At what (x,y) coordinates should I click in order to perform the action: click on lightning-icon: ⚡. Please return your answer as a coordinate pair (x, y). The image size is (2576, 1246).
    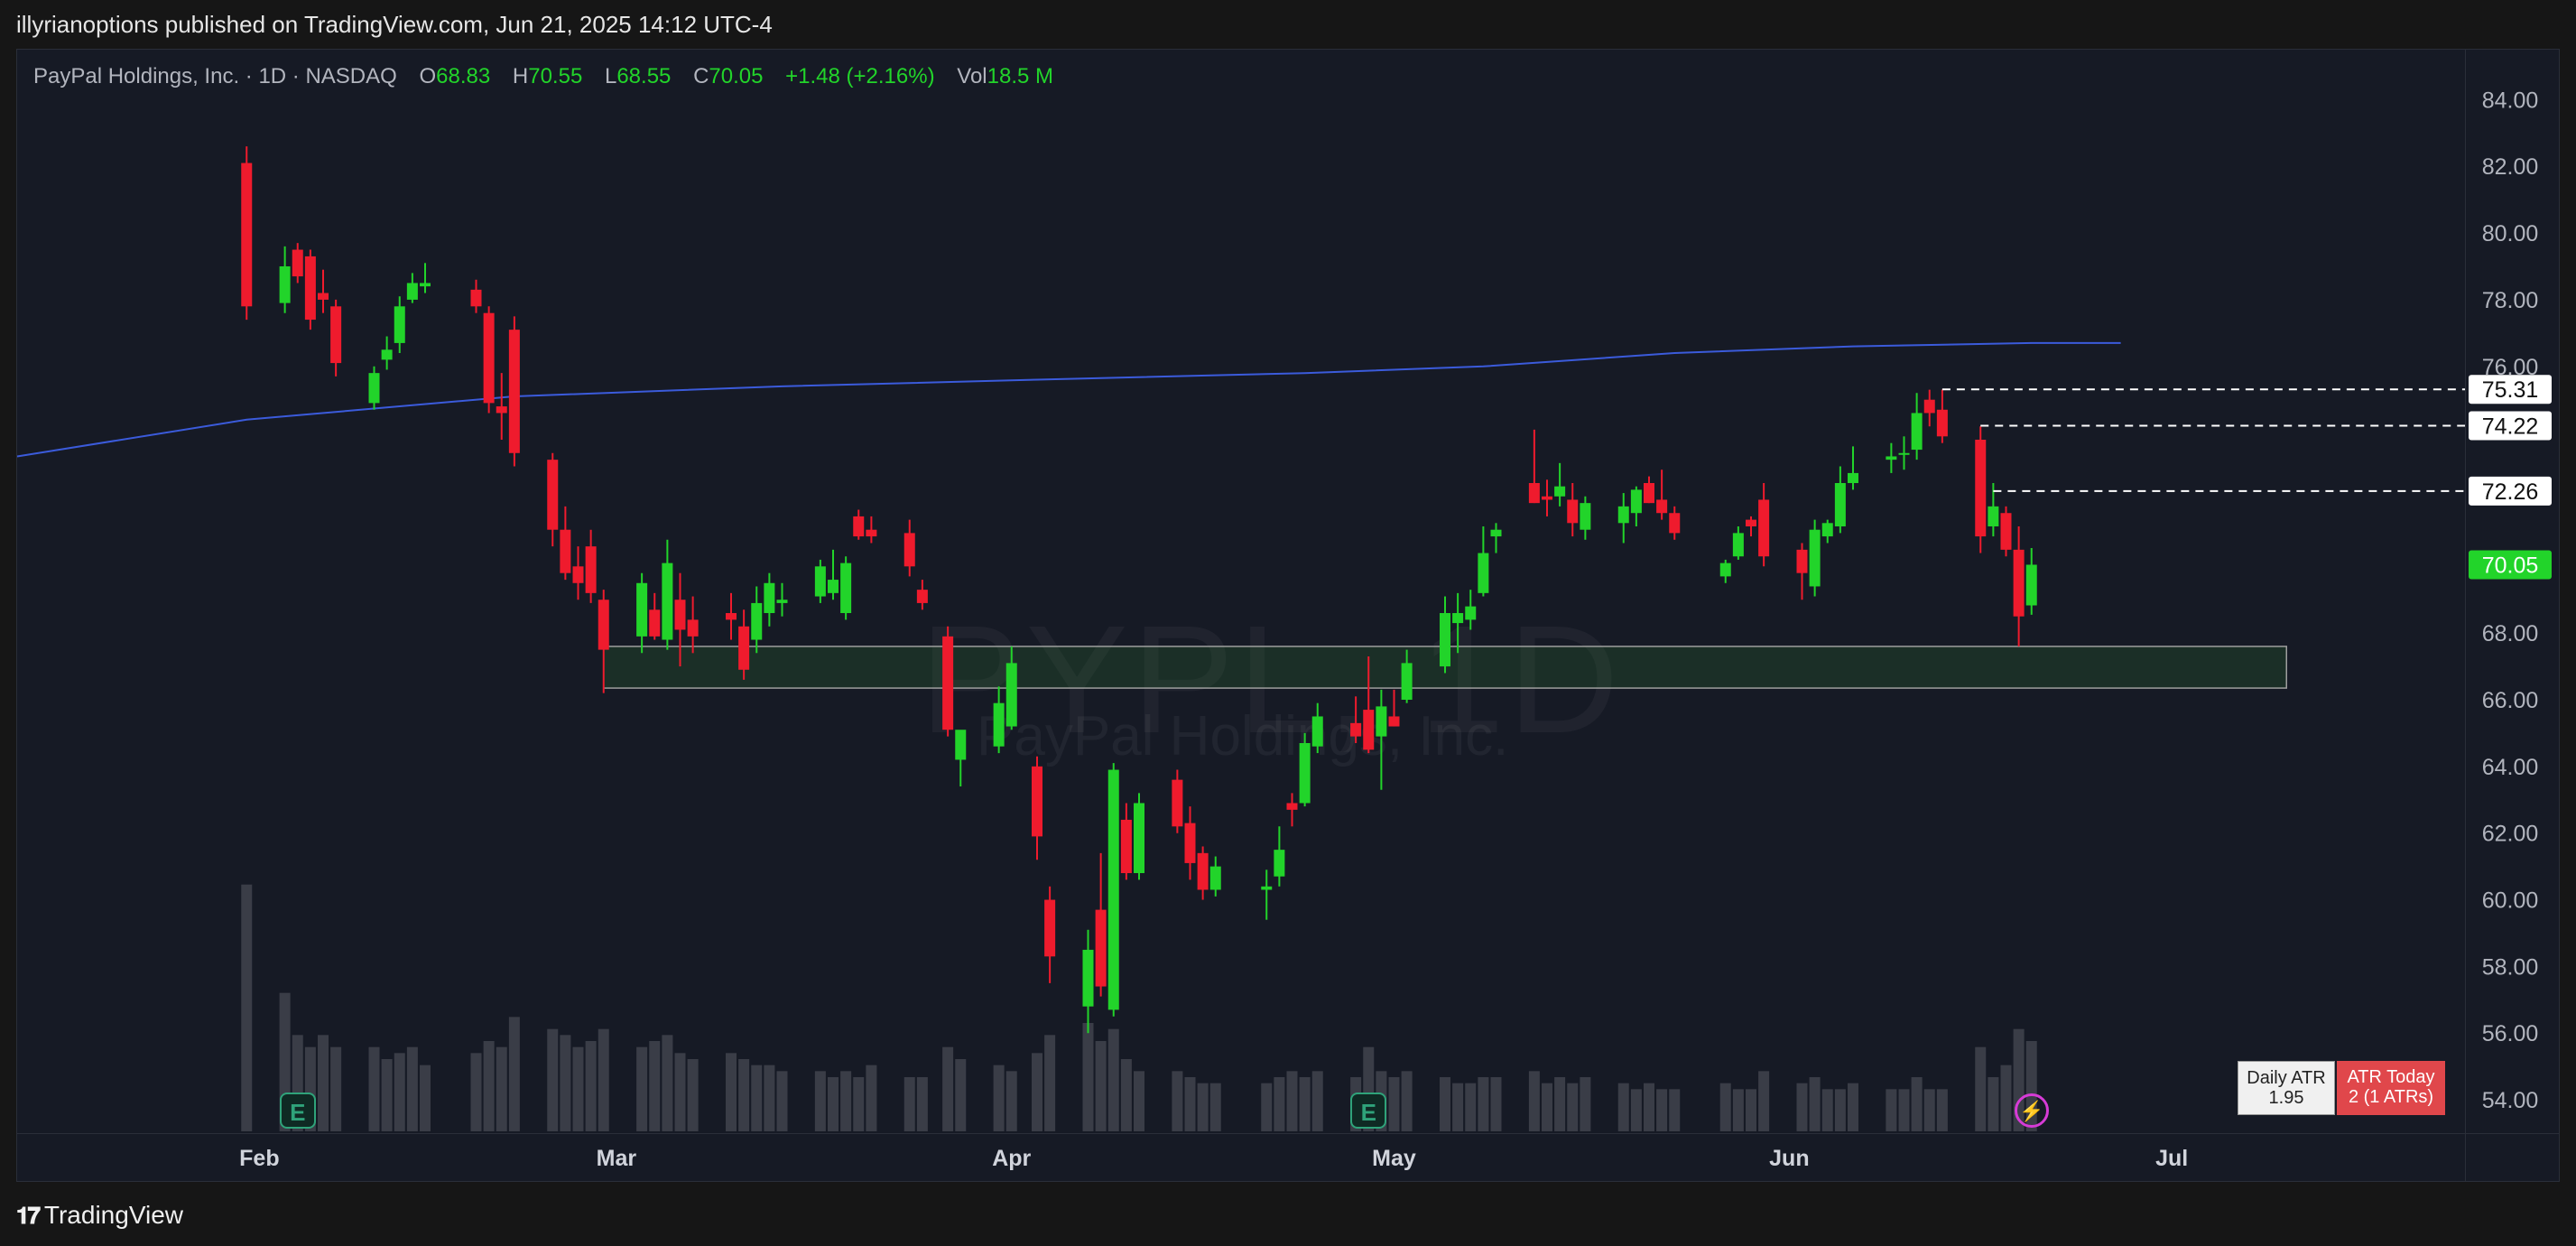
    Looking at the image, I should click on (2031, 1110).